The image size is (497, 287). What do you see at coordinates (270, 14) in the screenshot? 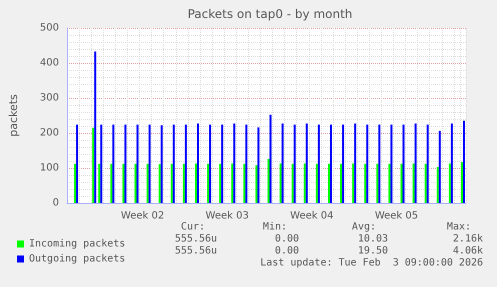
I see `chart-title: Packets on tap0 - by month` at bounding box center [270, 14].